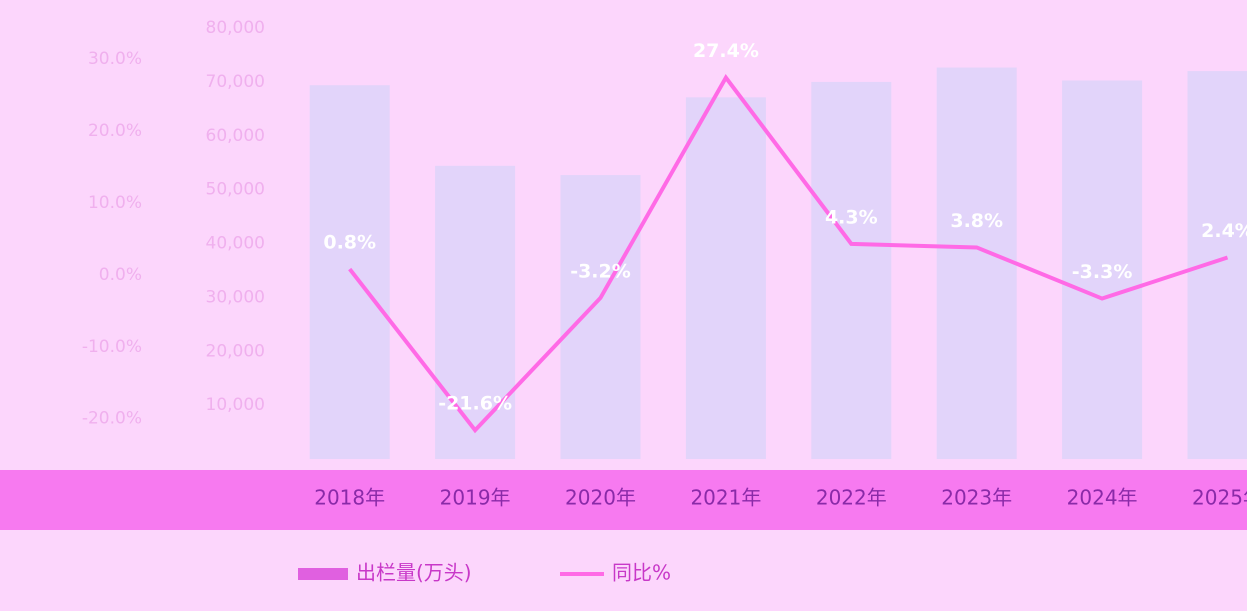 Image resolution: width=1247 pixels, height=611 pixels. I want to click on data-label: 3.8%, so click(976, 221).